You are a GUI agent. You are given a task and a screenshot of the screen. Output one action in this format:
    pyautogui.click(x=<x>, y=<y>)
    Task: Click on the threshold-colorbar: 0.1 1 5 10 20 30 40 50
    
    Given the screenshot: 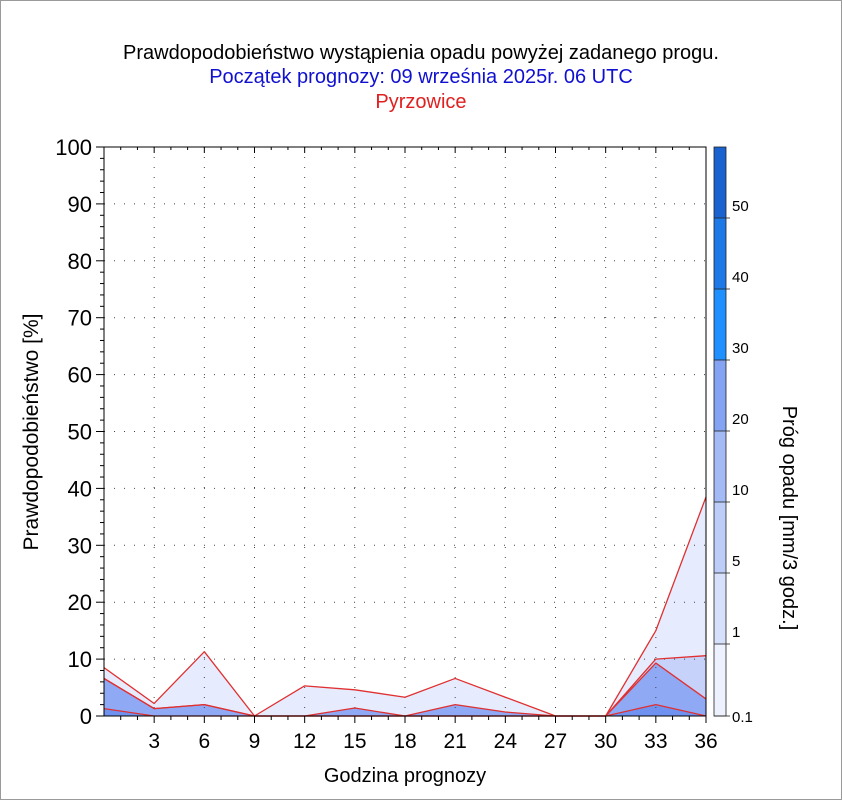 What is the action you would take?
    pyautogui.click(x=733, y=436)
    